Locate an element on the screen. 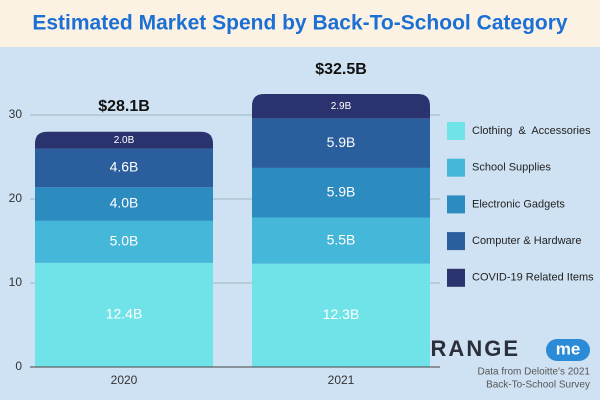  y-tick-label: 0 is located at coordinates (18, 366).